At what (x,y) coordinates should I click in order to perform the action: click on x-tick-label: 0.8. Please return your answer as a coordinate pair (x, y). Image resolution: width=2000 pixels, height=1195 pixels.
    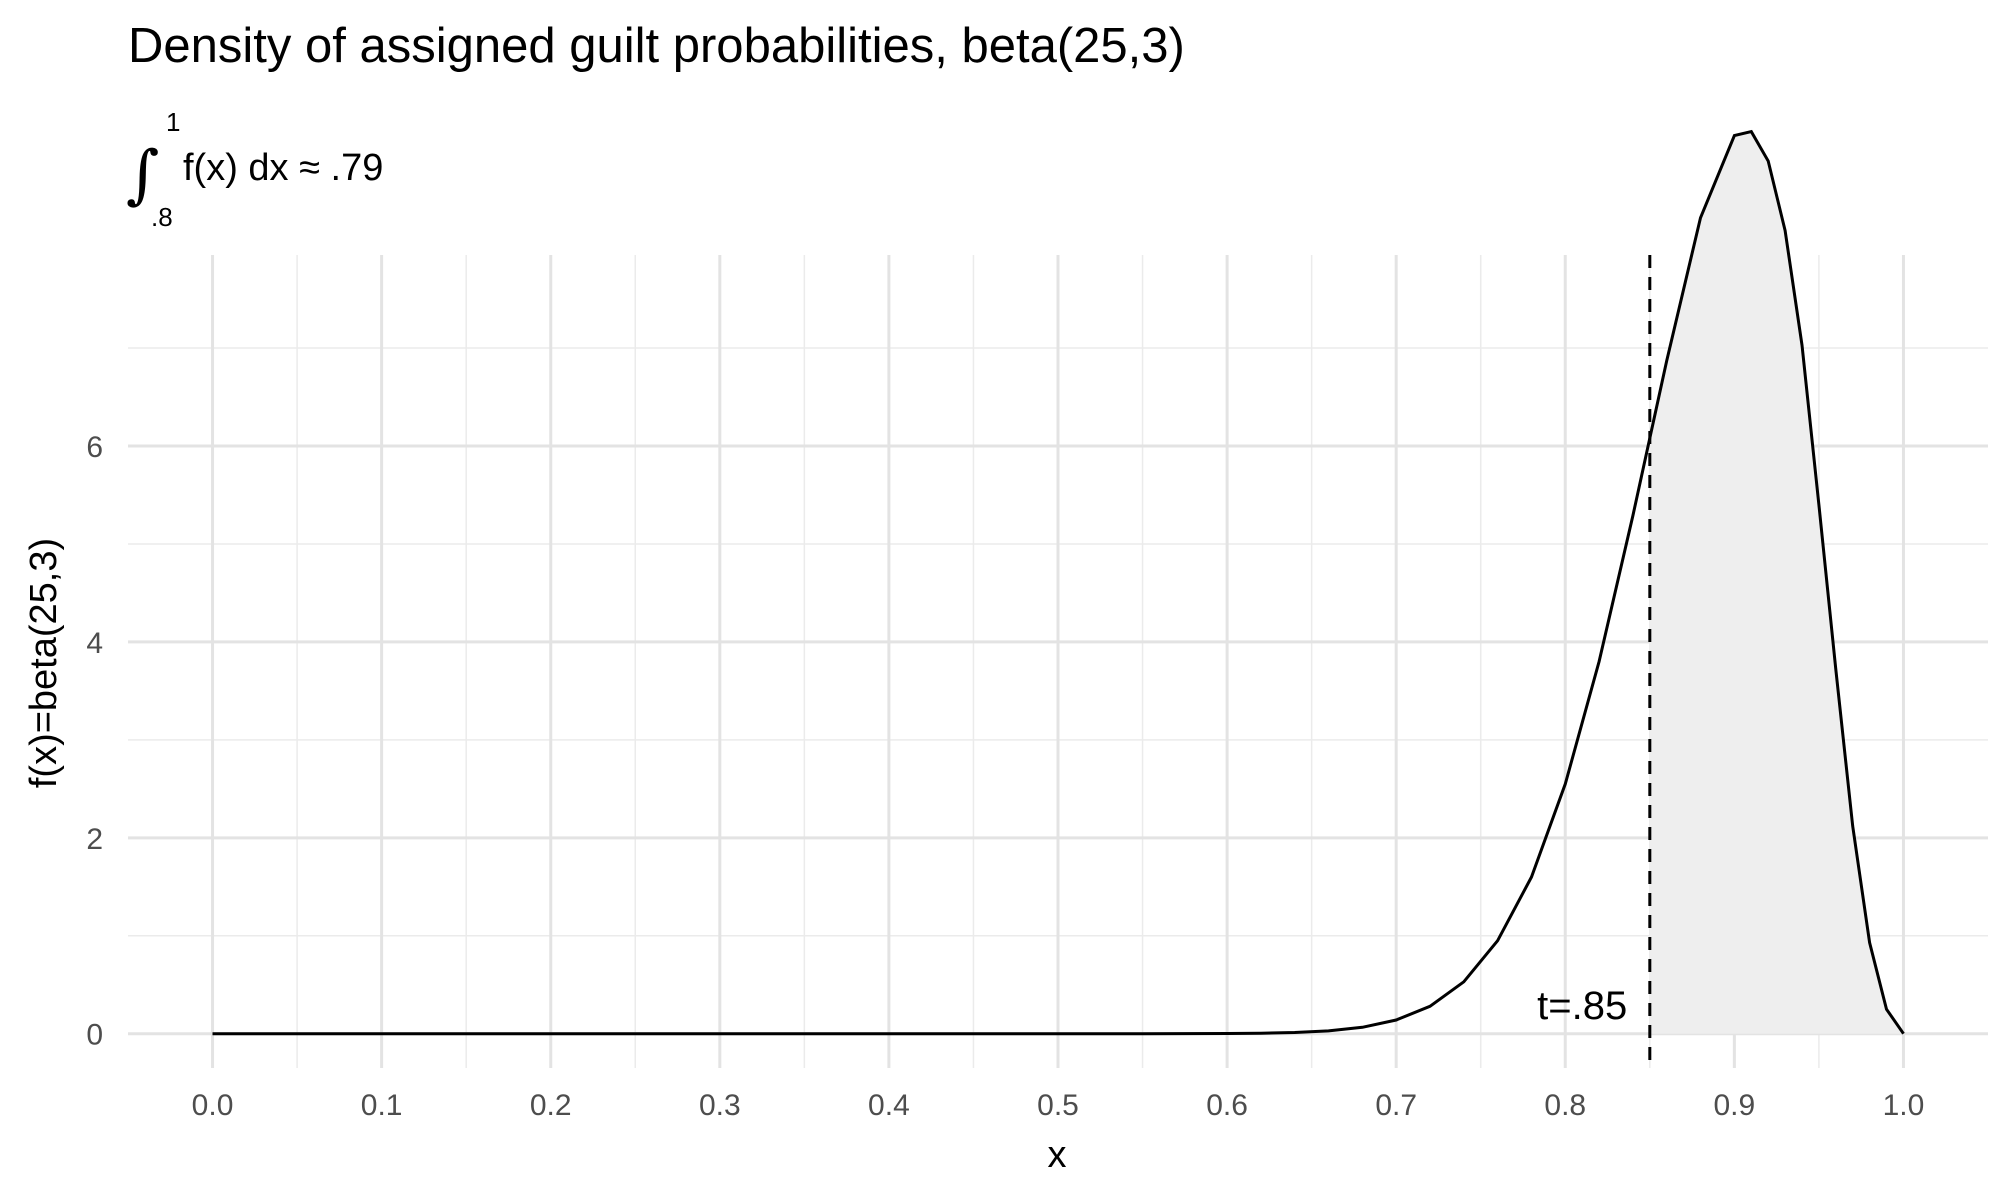
    Looking at the image, I should click on (1565, 1105).